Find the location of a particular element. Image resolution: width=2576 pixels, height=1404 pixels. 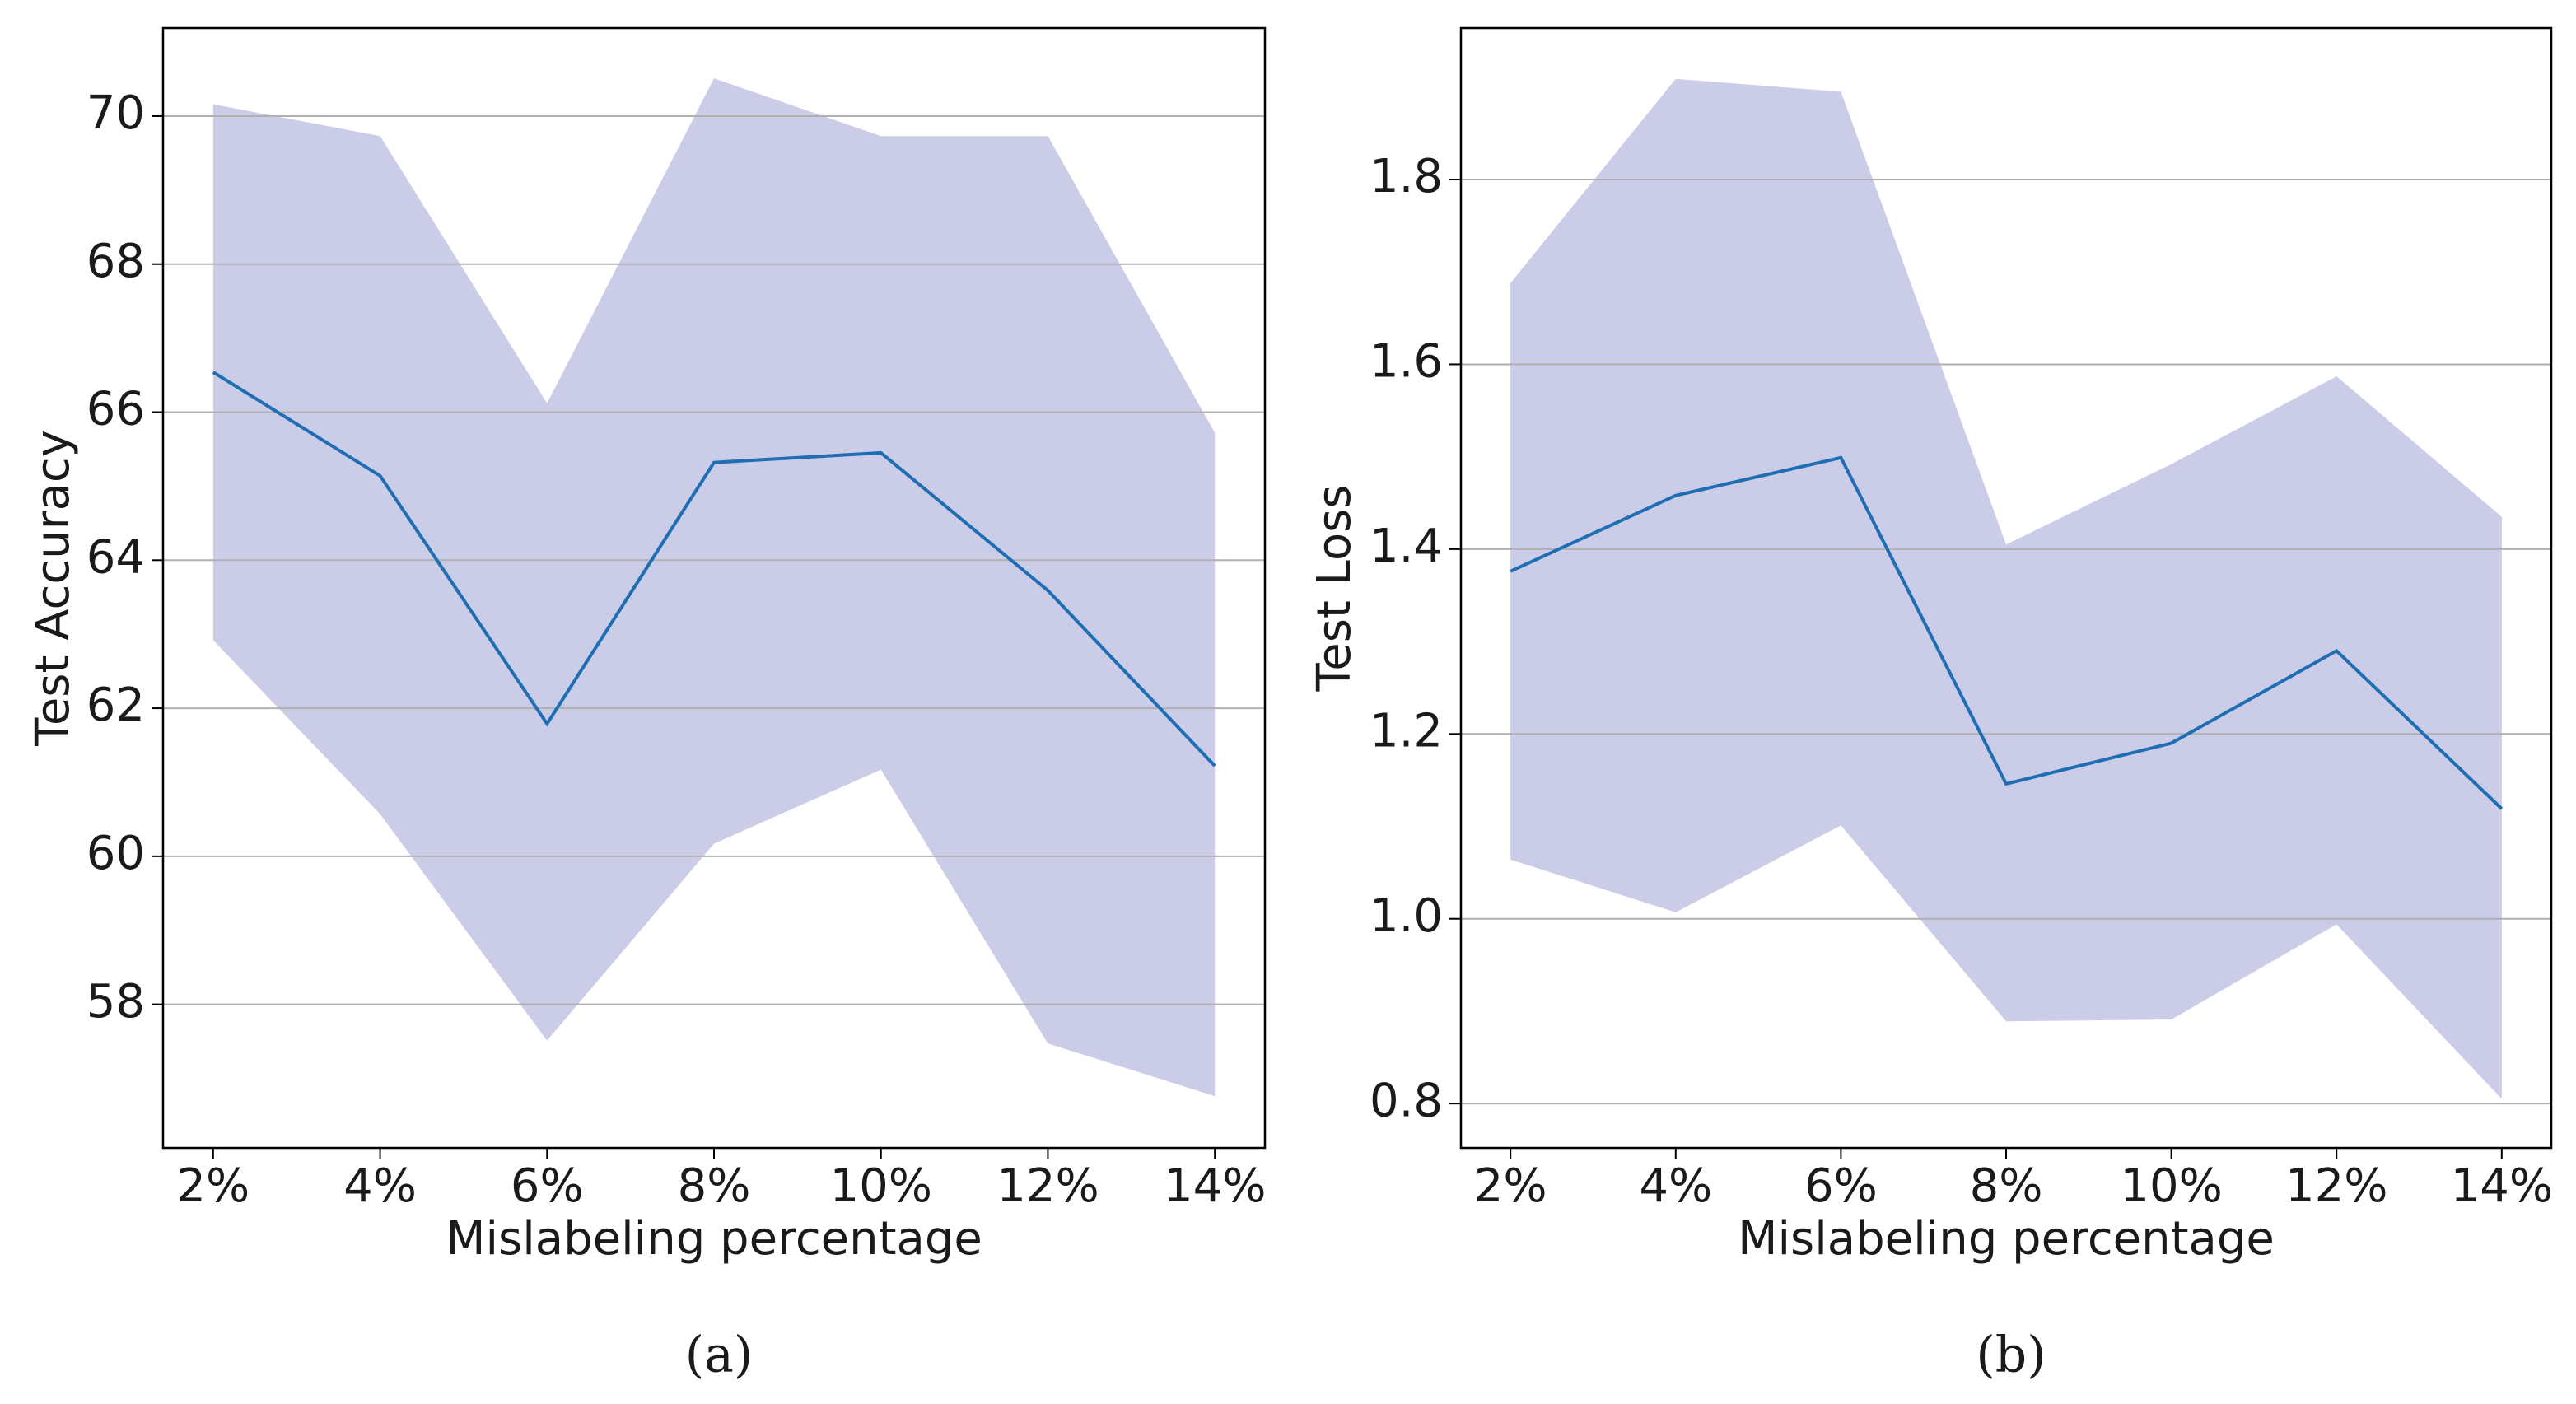

y-tick-label: 1.2 is located at coordinates (1406, 731).